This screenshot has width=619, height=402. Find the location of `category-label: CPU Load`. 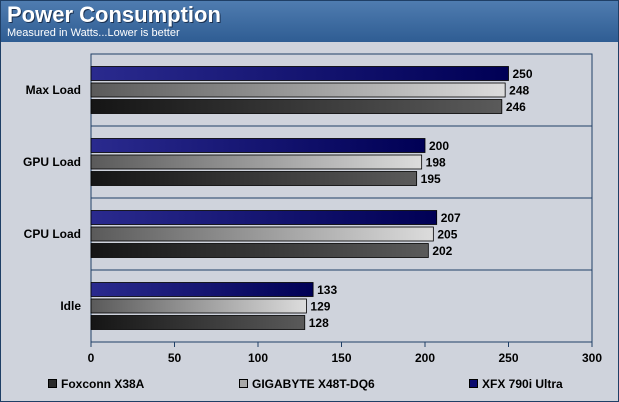

category-label: CPU Load is located at coordinates (52, 234).